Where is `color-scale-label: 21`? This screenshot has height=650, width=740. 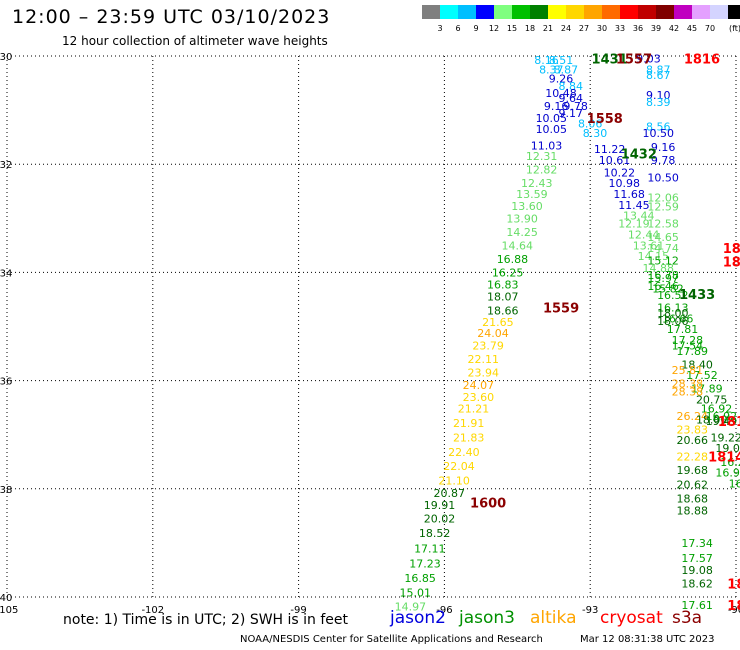 color-scale-label: 21 is located at coordinates (548, 28).